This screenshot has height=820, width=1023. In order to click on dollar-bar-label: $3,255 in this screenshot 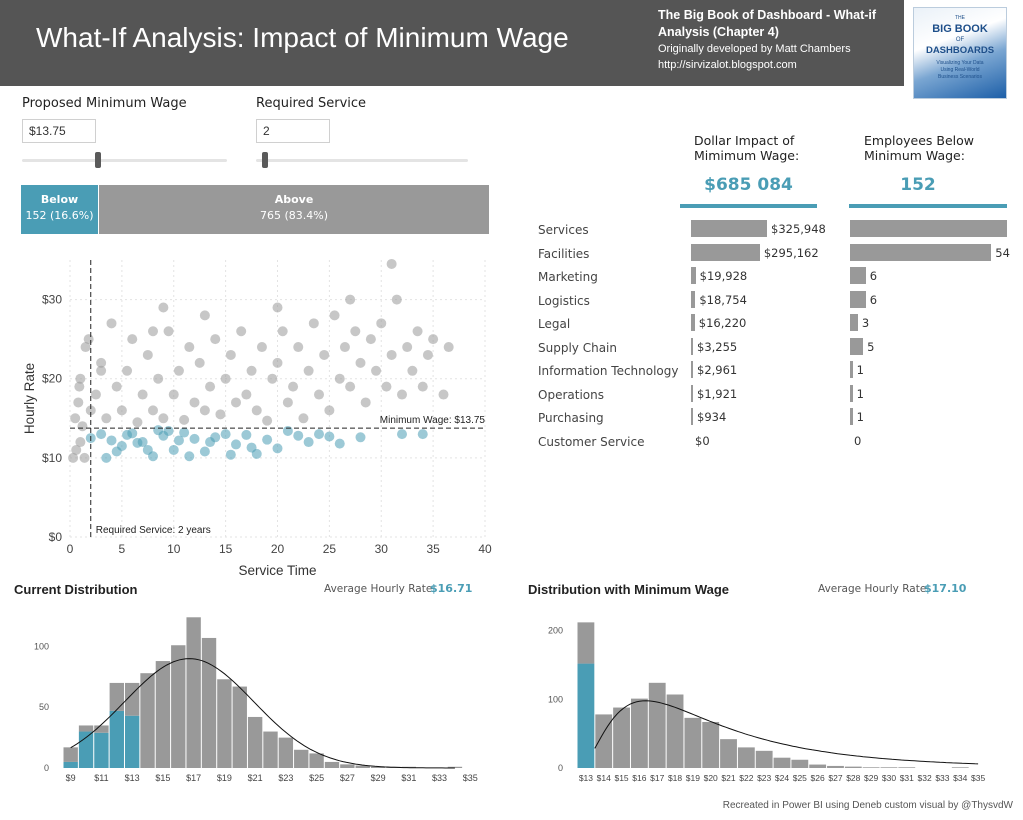, I will do `click(717, 346)`.